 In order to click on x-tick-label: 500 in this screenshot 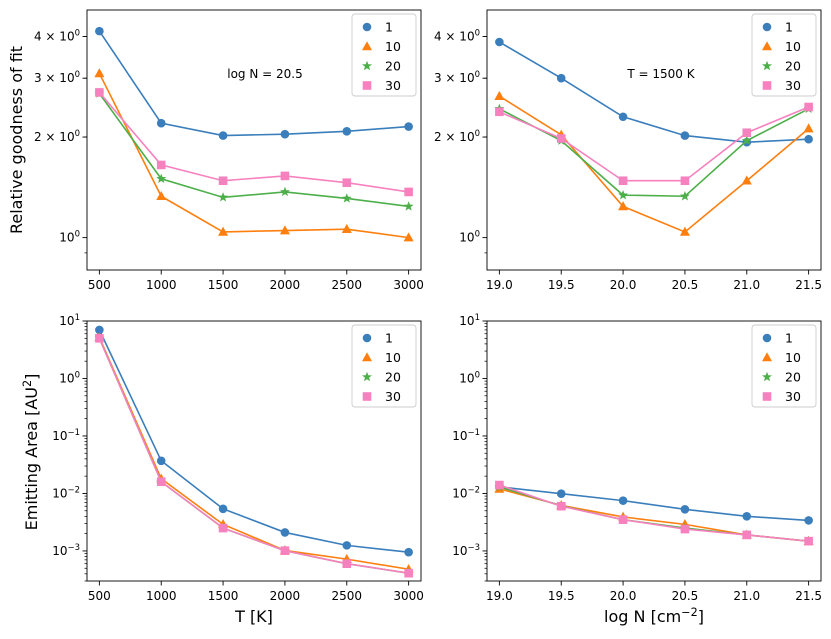, I will do `click(99, 285)`.